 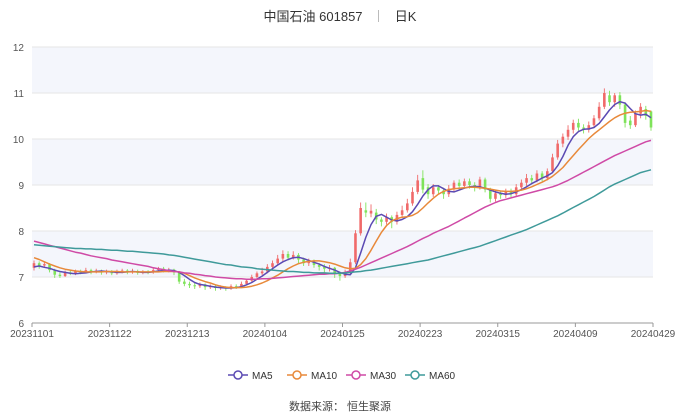 What do you see at coordinates (21, 324) in the screenshot?
I see `y-tick-label: 6` at bounding box center [21, 324].